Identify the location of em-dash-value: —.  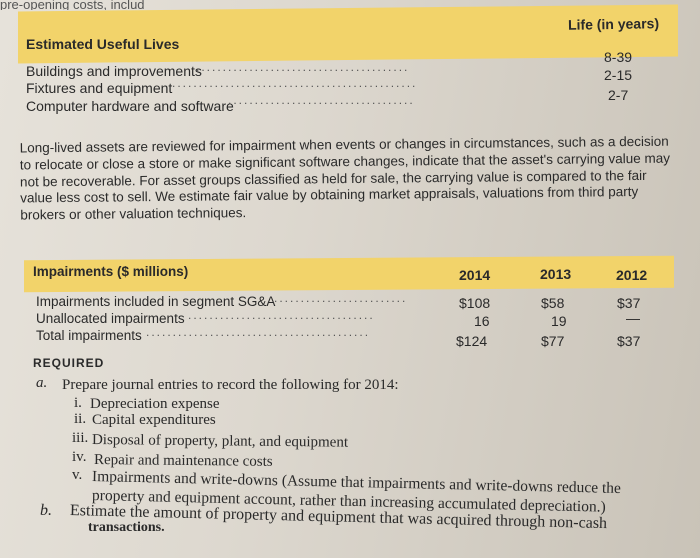
(633, 318).